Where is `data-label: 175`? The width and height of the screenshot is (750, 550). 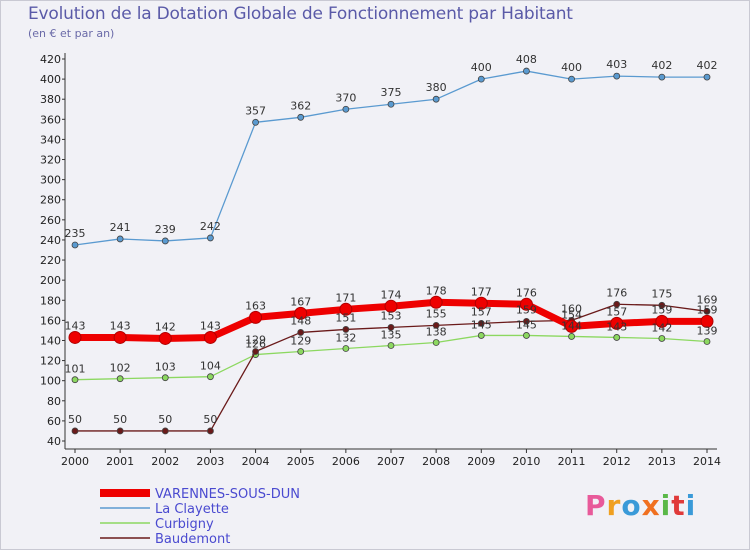
data-label: 175 is located at coordinates (661, 293).